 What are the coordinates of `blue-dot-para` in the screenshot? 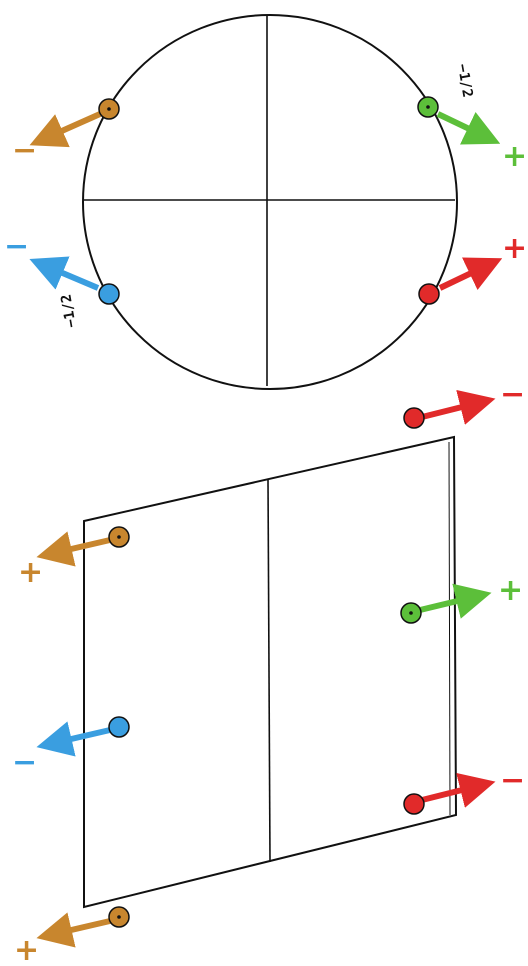 It's located at (119, 727).